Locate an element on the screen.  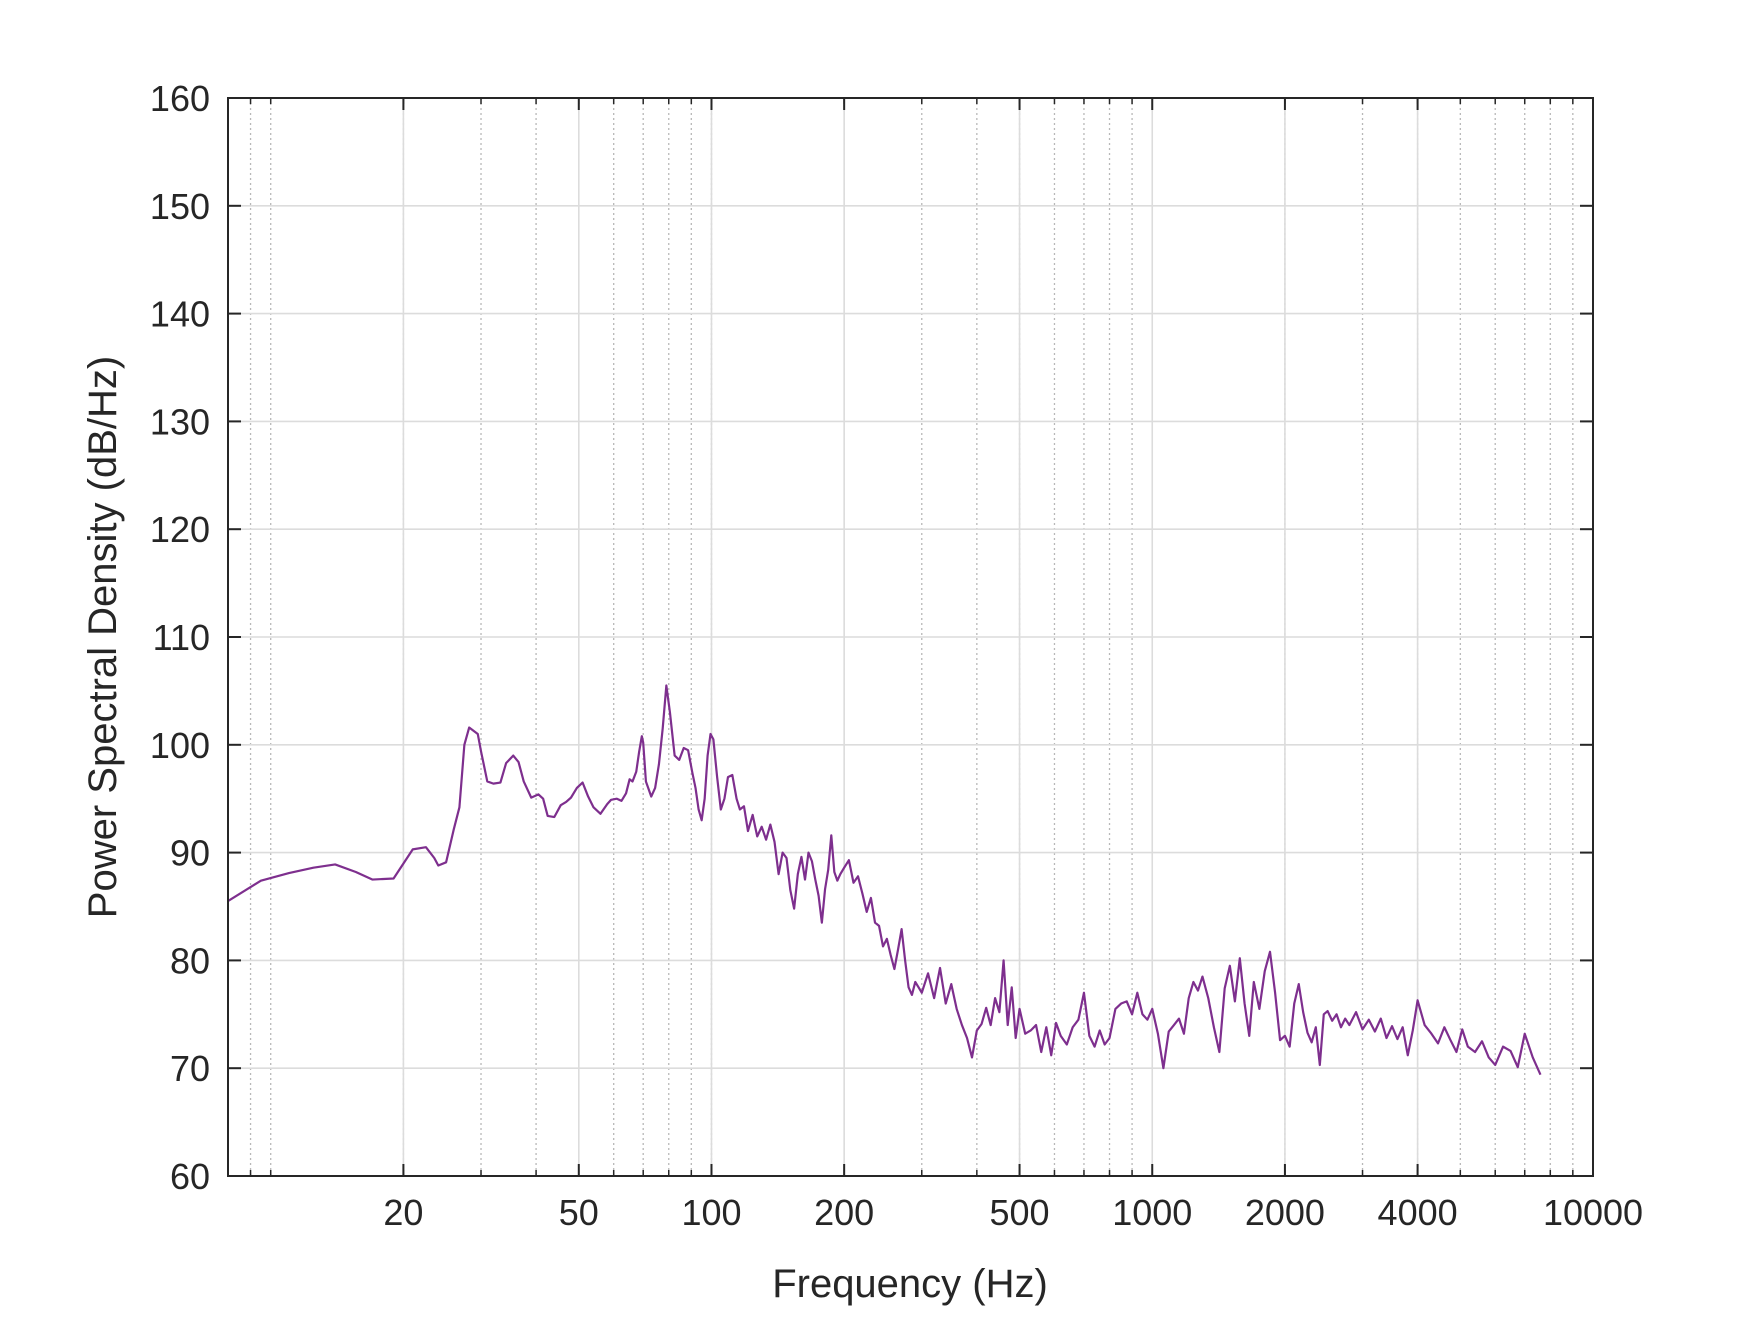
y-tick-label: 120 is located at coordinates (180, 529).